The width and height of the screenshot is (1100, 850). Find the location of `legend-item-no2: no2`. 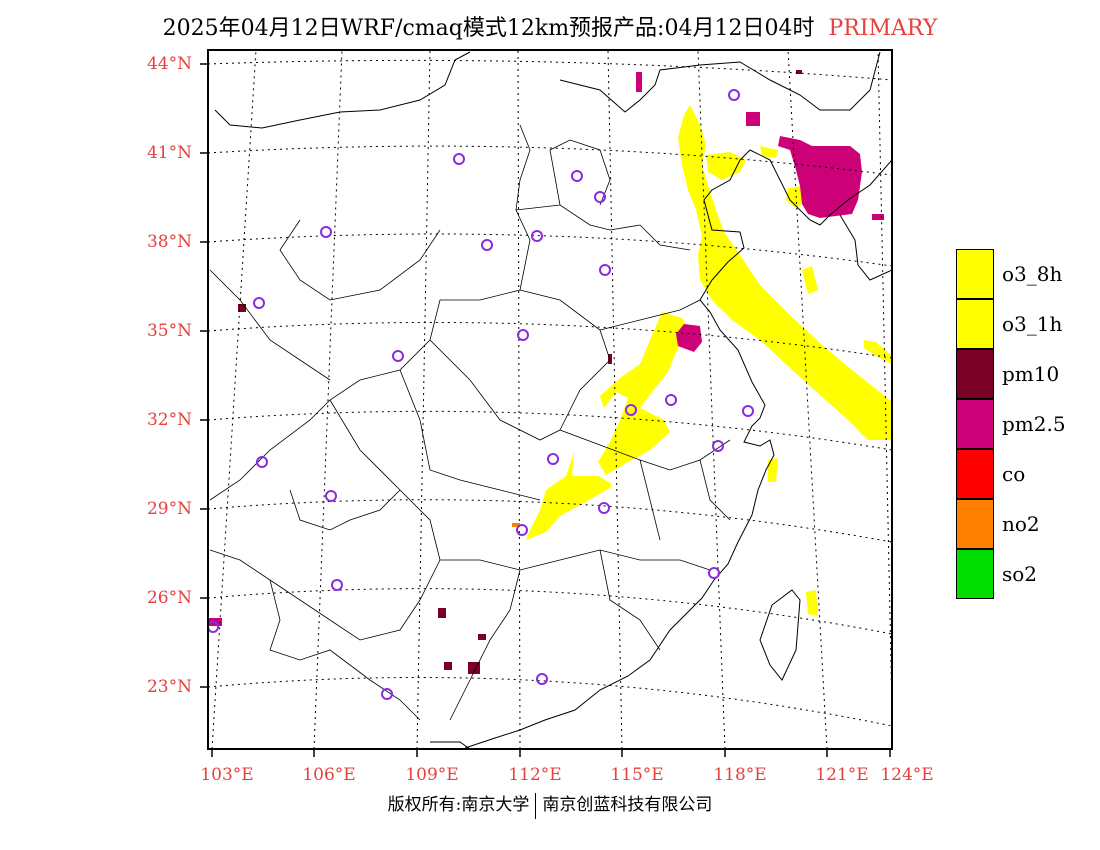

legend-item-no2: no2 is located at coordinates (1026, 524).